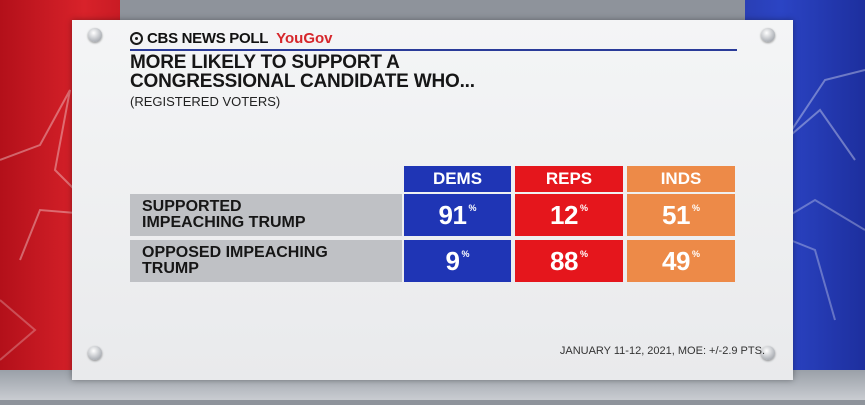 The height and width of the screenshot is (405, 865). Describe the element at coordinates (265, 62) in the screenshot. I see `chart-title-line: MORE LIKELY TO SUPPORT A` at that location.